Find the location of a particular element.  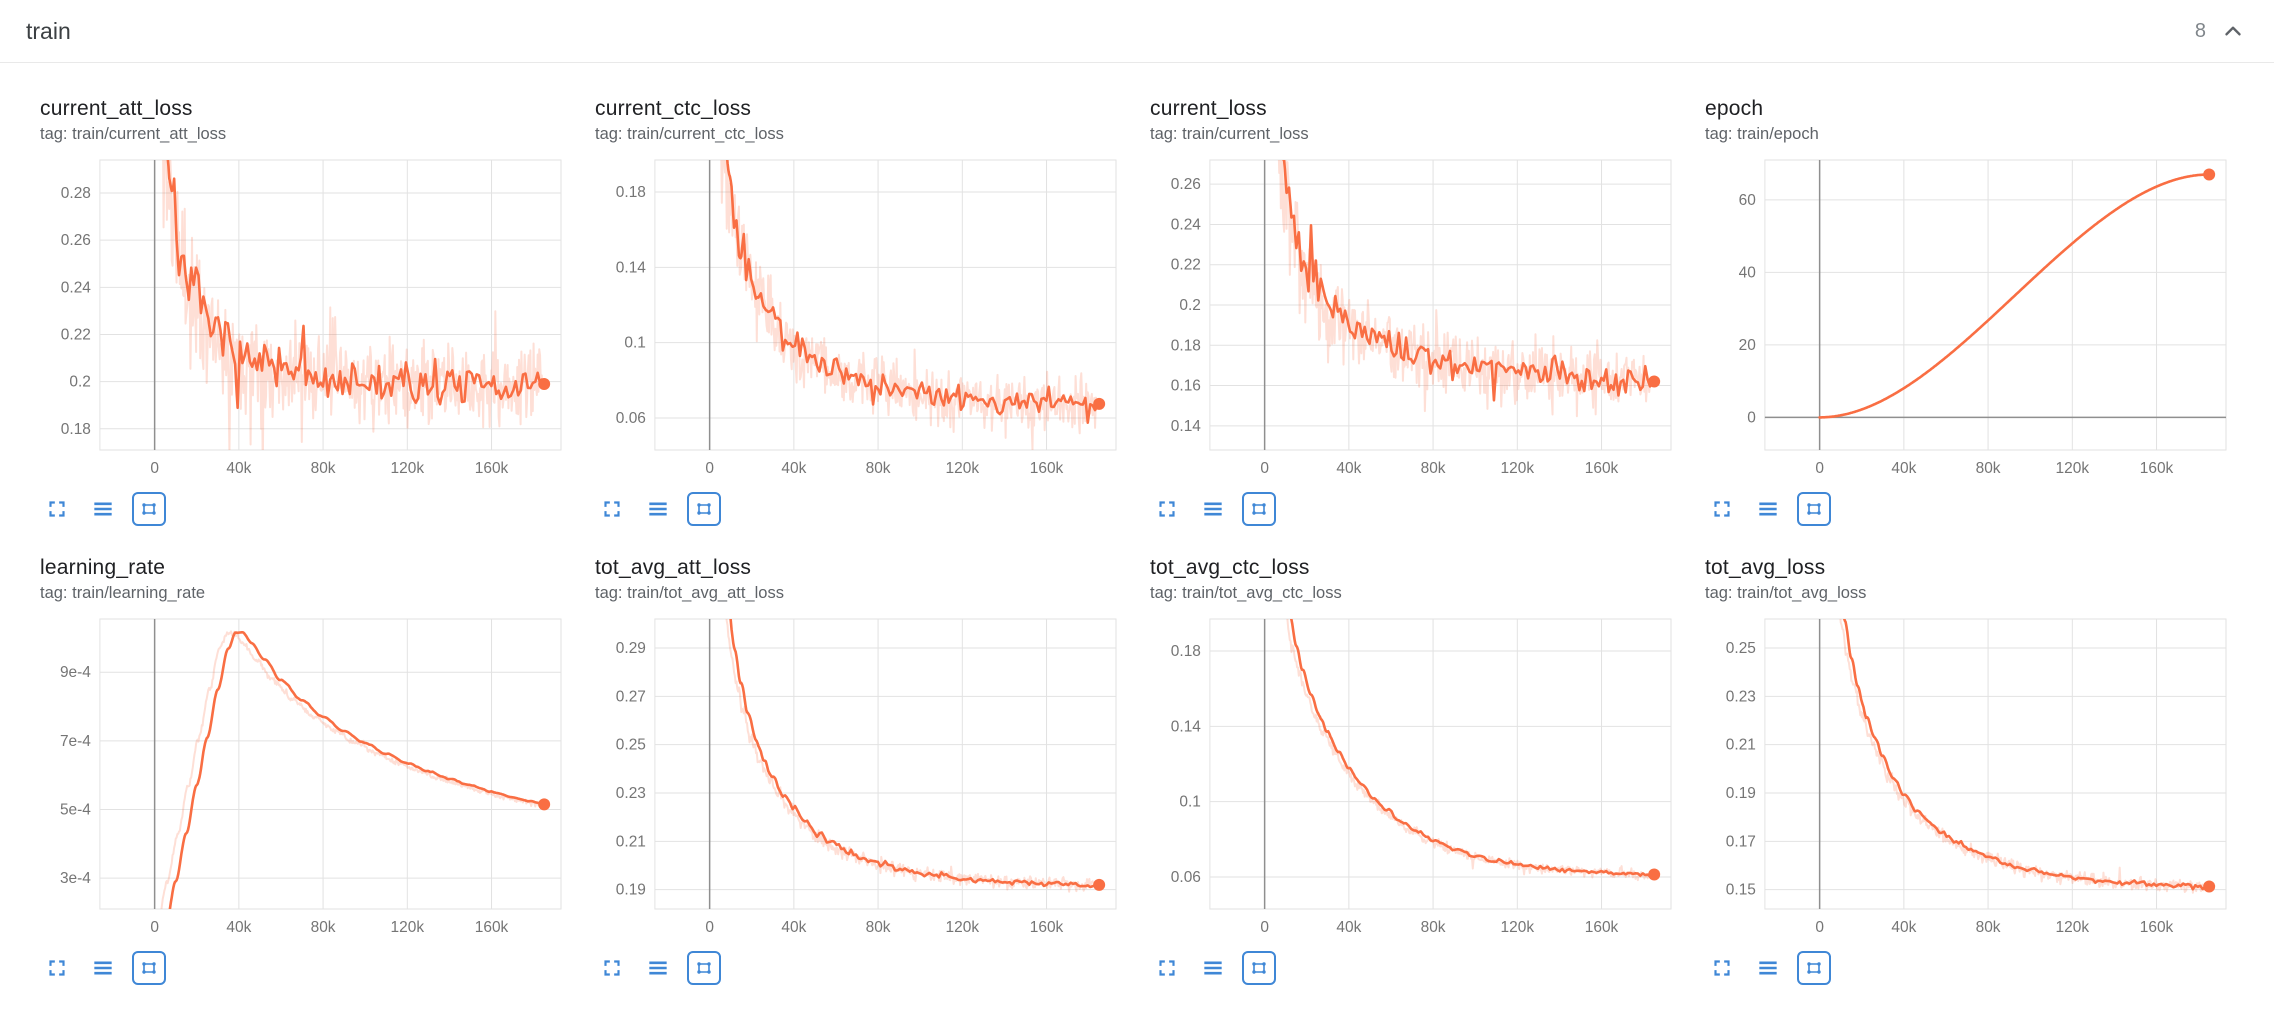

svg-text: 0.15 is located at coordinates (1741, 890).